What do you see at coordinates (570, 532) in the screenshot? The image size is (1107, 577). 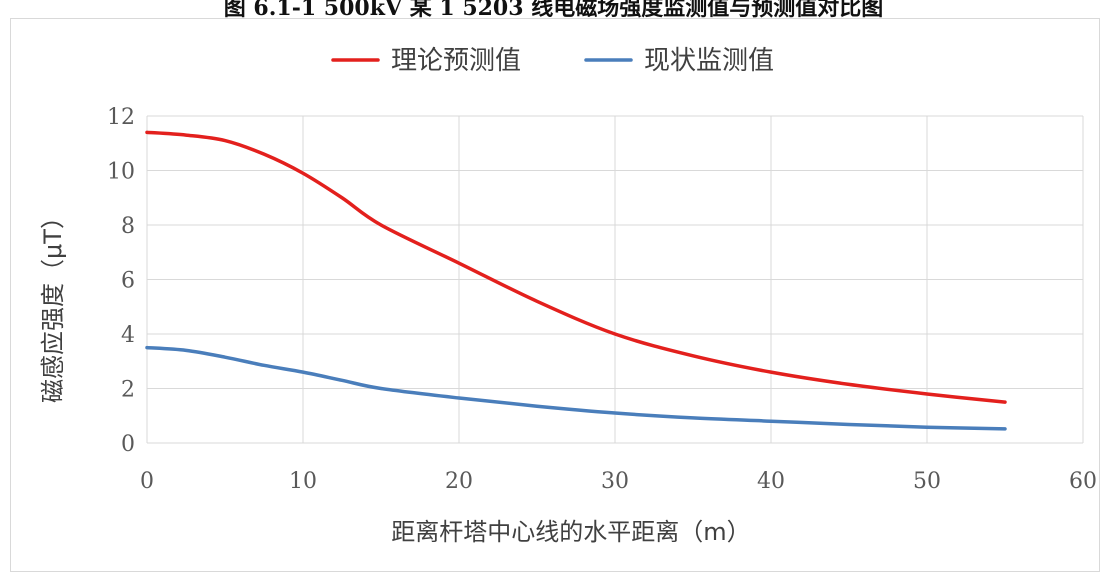 I see `x-axis-title: 距离杆塔中心线的水平距离（m）` at bounding box center [570, 532].